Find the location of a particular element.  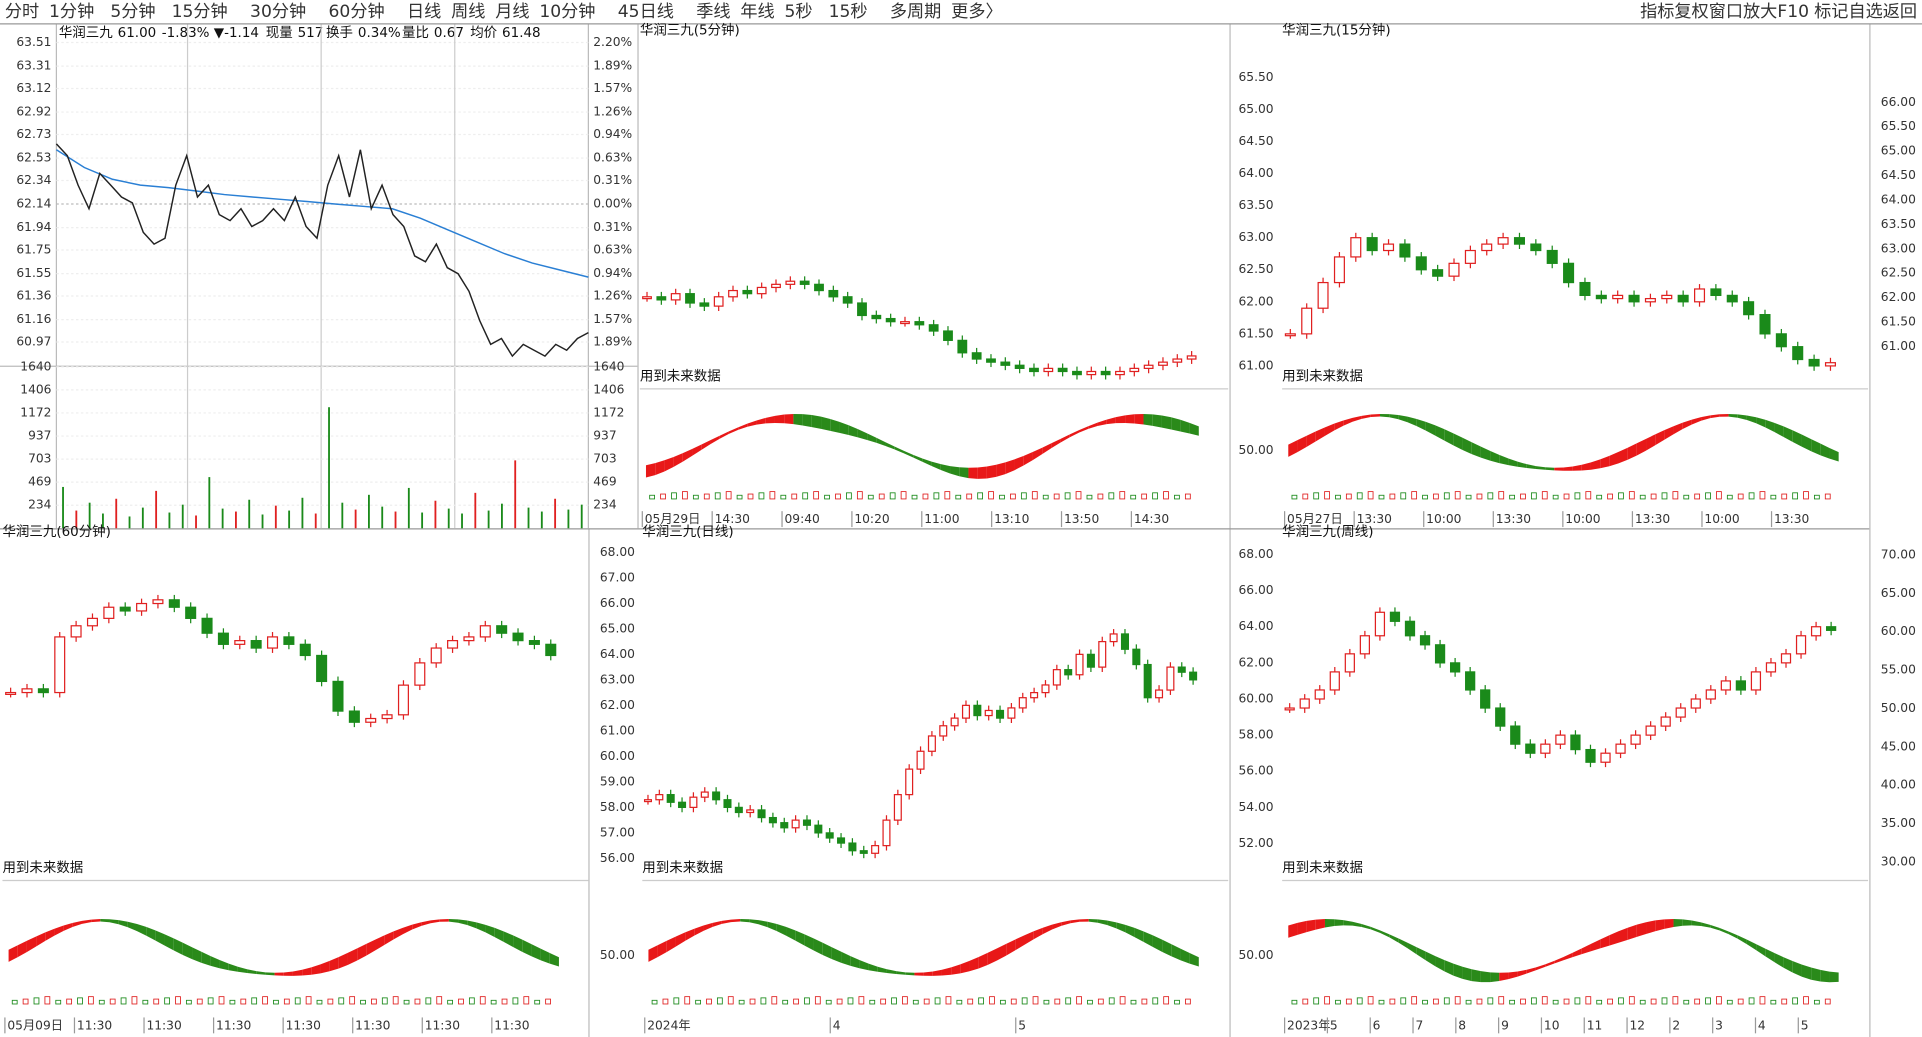

period-tab: 年线 is located at coordinates (757, 12).